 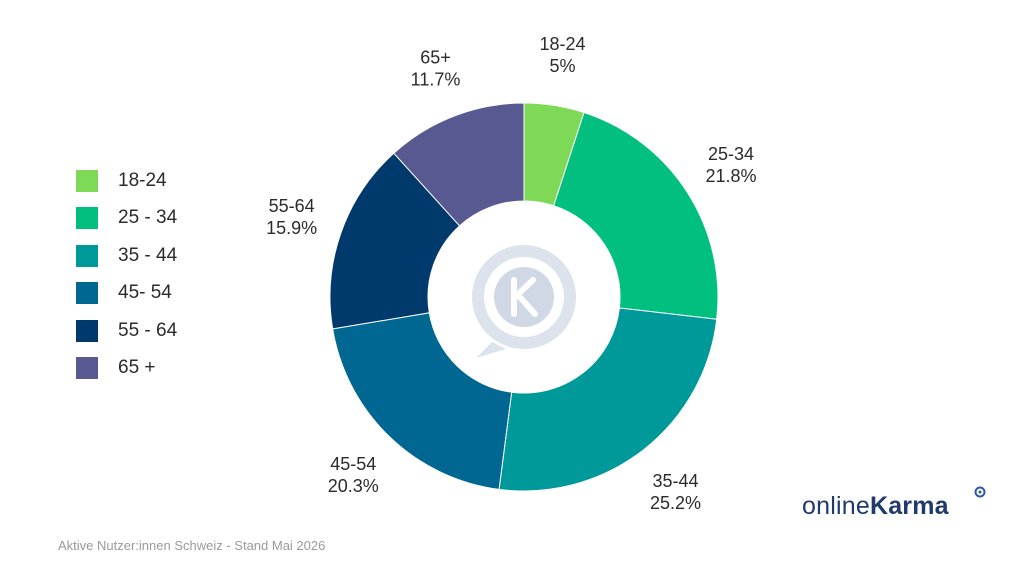 I want to click on slice-label: 25-34 21.8%, so click(x=730, y=165).